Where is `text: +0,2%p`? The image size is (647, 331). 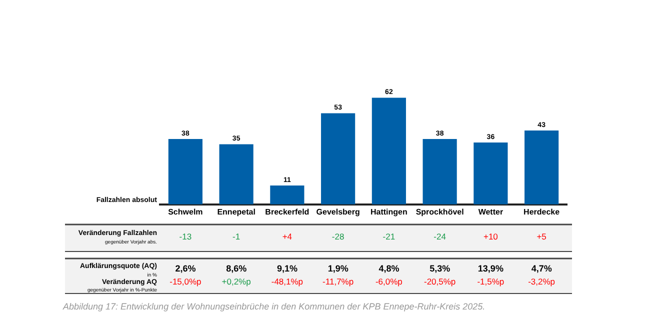
text: +0,2%p is located at coordinates (237, 281).